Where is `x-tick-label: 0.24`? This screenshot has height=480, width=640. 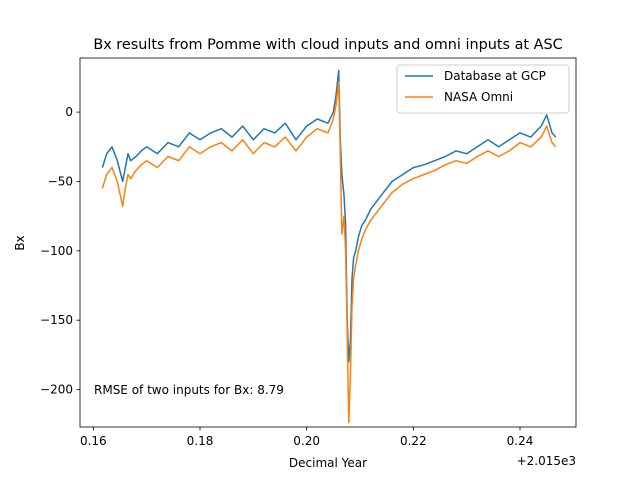
x-tick-label: 0.24 is located at coordinates (520, 441).